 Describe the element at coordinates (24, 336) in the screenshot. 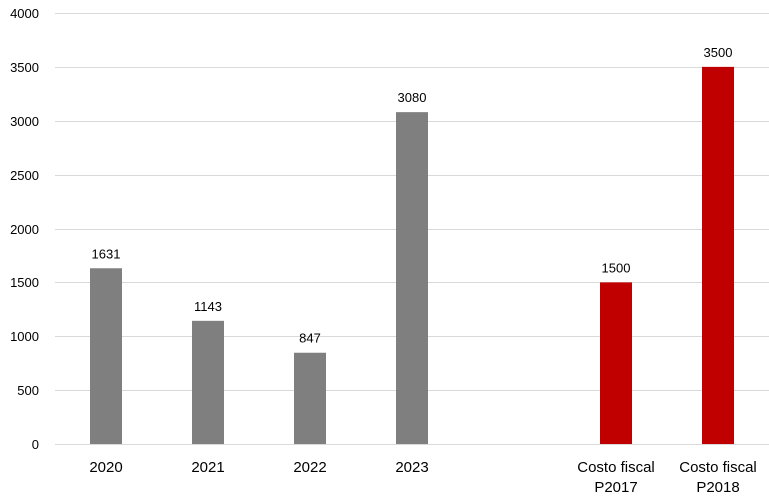

I see `y-tick-label: 1000` at that location.